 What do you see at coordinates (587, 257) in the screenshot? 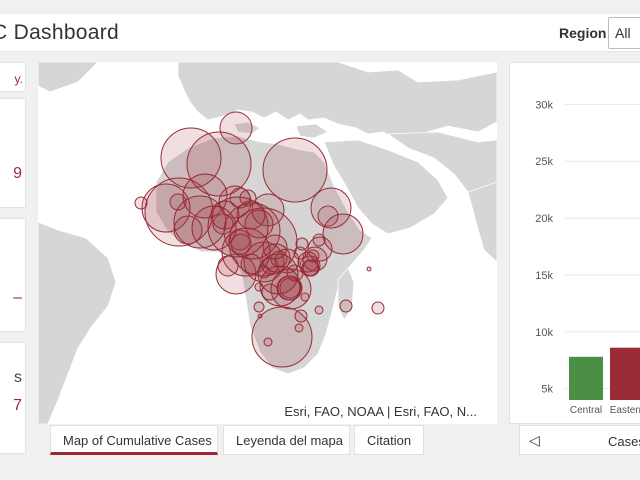
I see `cases-bar-chart: 30k 25k 20k 15k 10k 5k Central Eastern` at bounding box center [587, 257].